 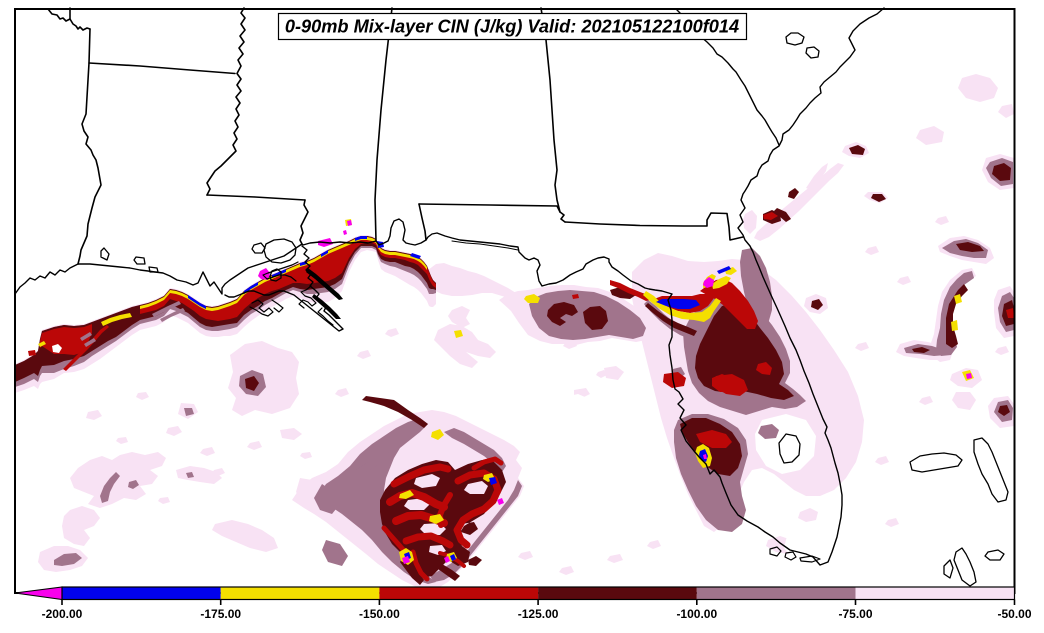 What do you see at coordinates (696, 614) in the screenshot?
I see `svg-text: -100.00` at bounding box center [696, 614].